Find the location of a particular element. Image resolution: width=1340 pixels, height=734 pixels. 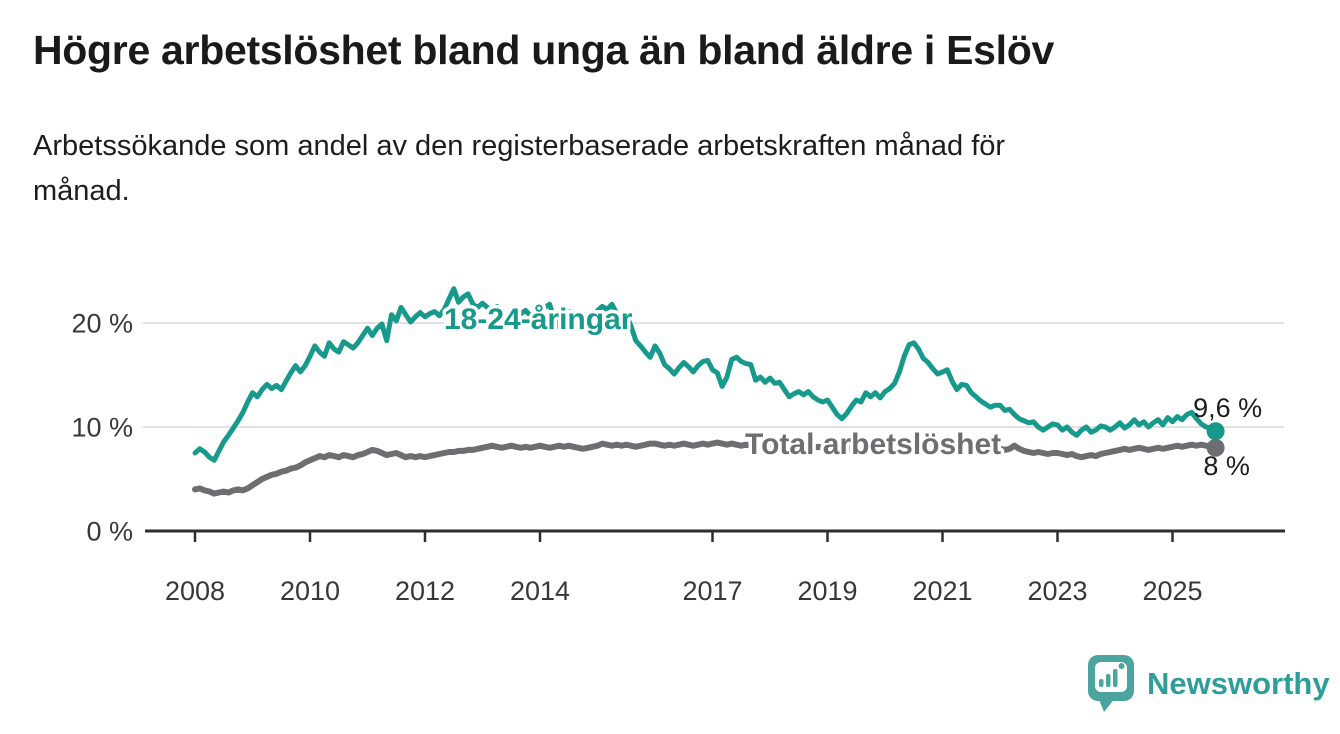

x-tick-label: 2012 is located at coordinates (425, 591).